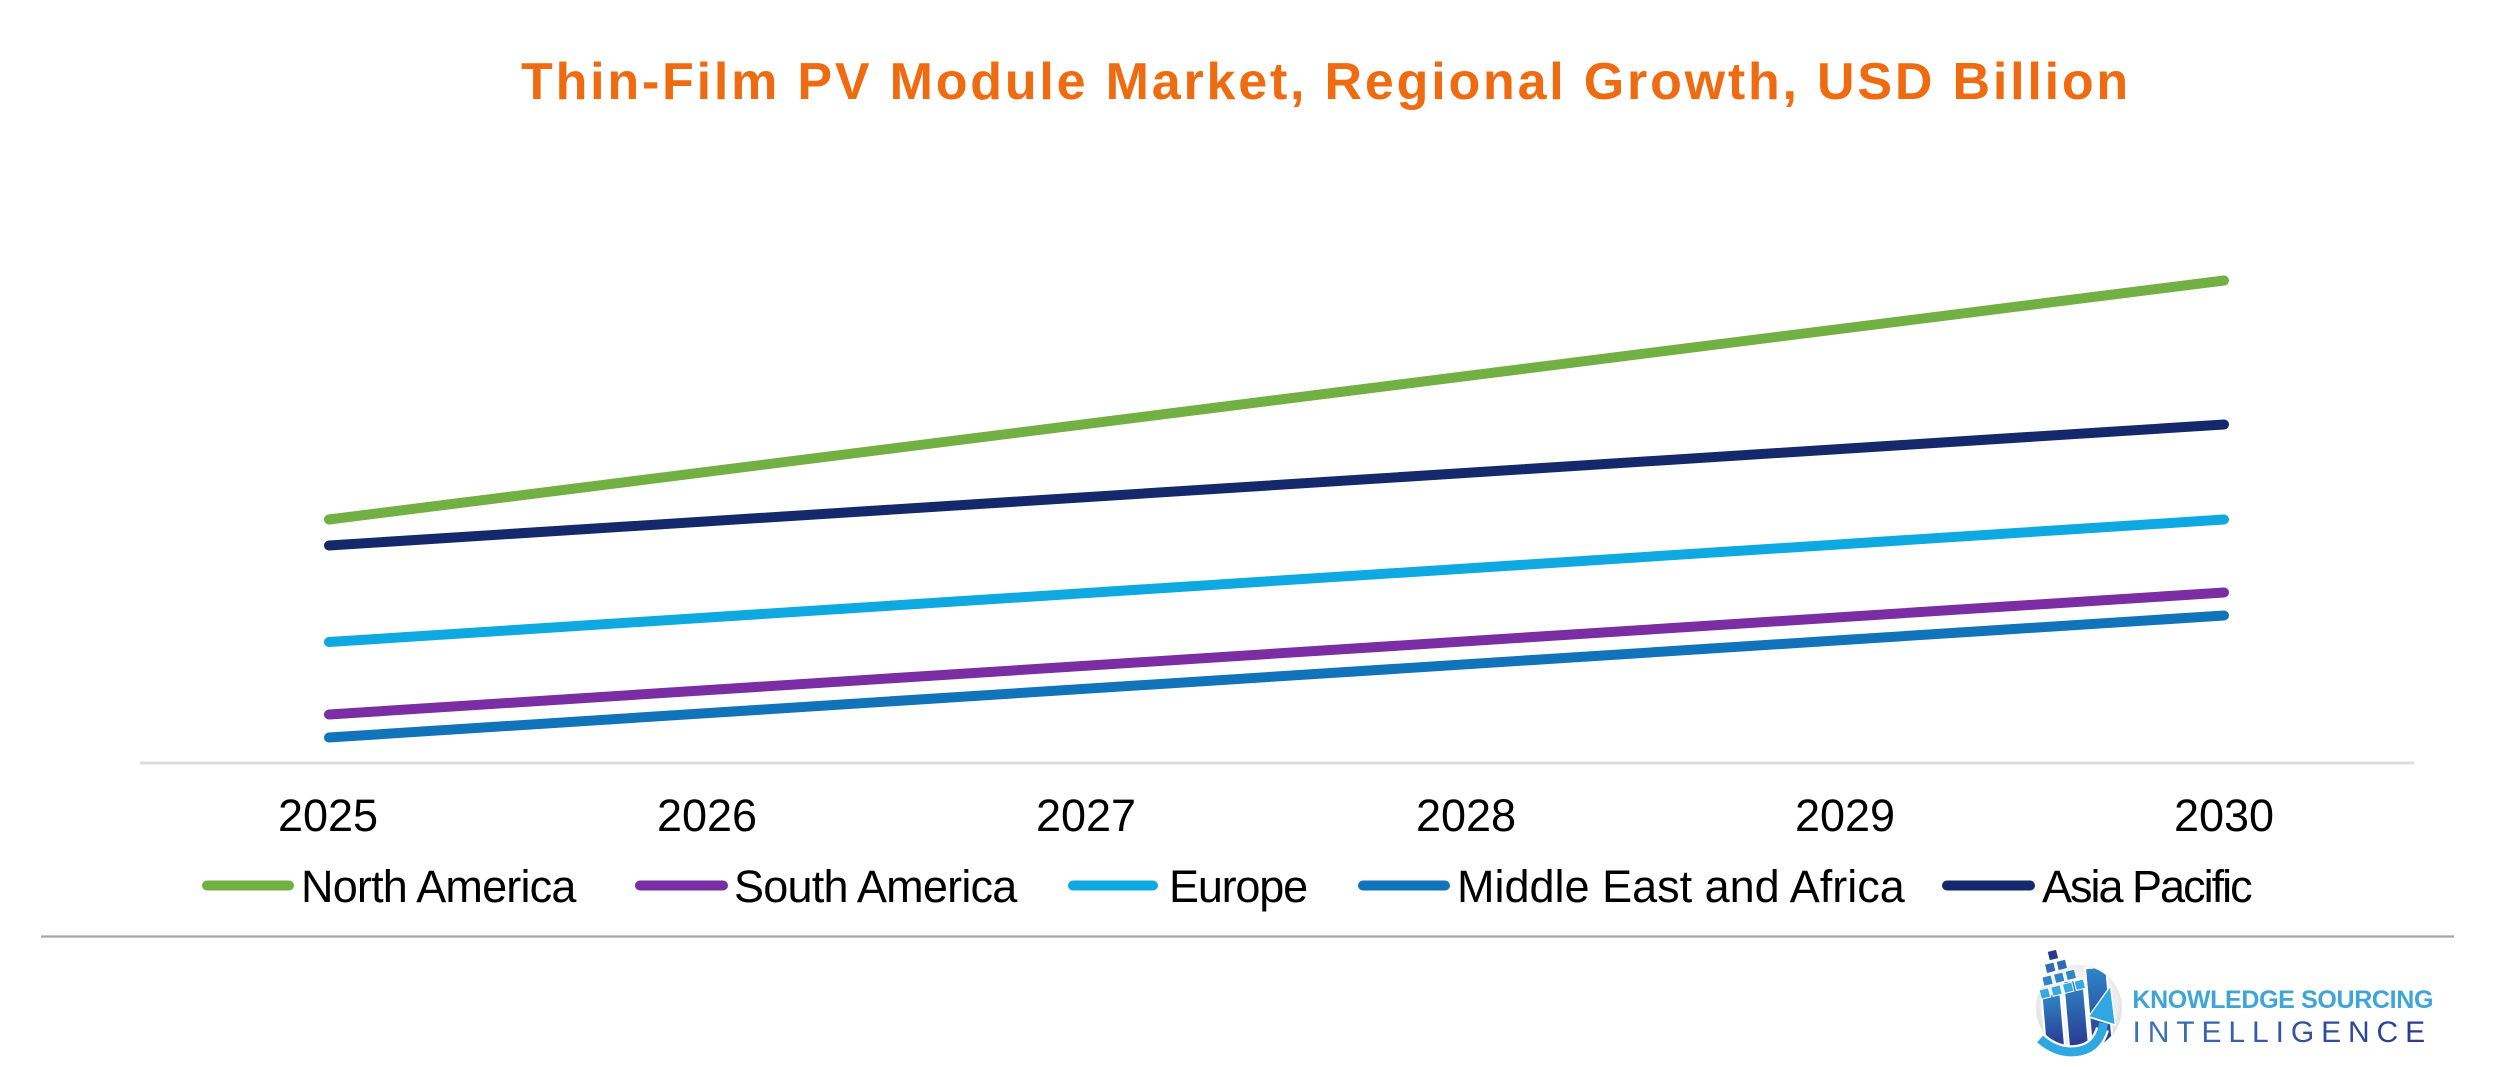  Describe the element at coordinates (2282, 1000) in the screenshot. I see `svg-text: KNOWLEDGE SOURCING` at that location.